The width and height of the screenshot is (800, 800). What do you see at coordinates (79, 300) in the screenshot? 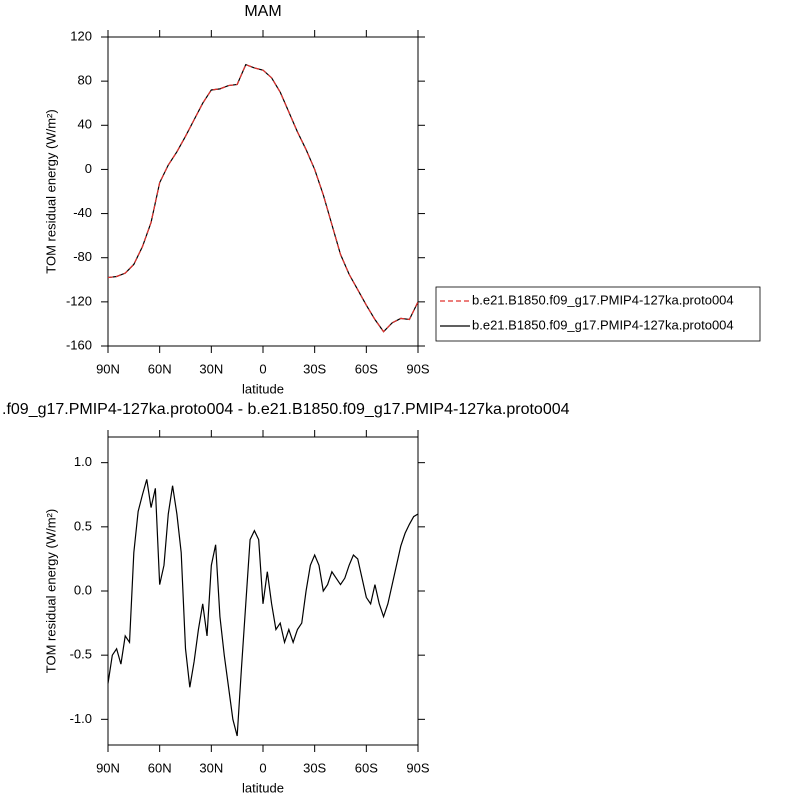
I see `y-tick-label: -120` at bounding box center [79, 300].